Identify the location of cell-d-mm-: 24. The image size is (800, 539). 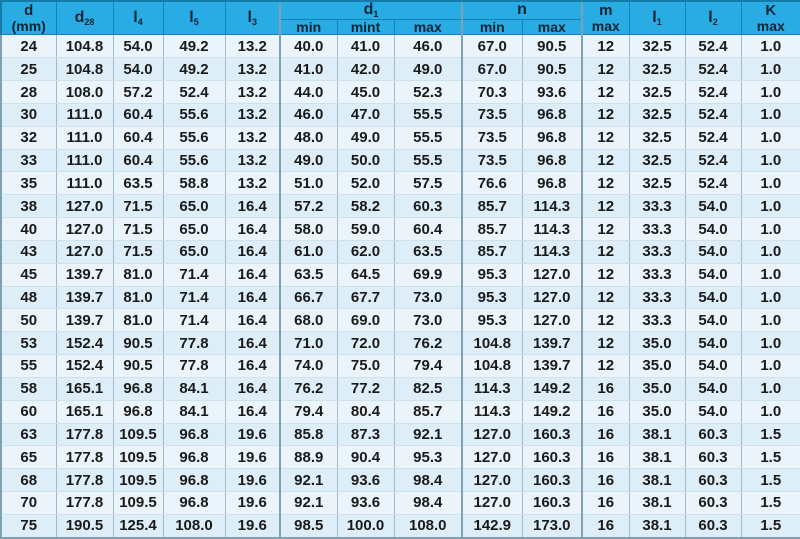
(28, 46).